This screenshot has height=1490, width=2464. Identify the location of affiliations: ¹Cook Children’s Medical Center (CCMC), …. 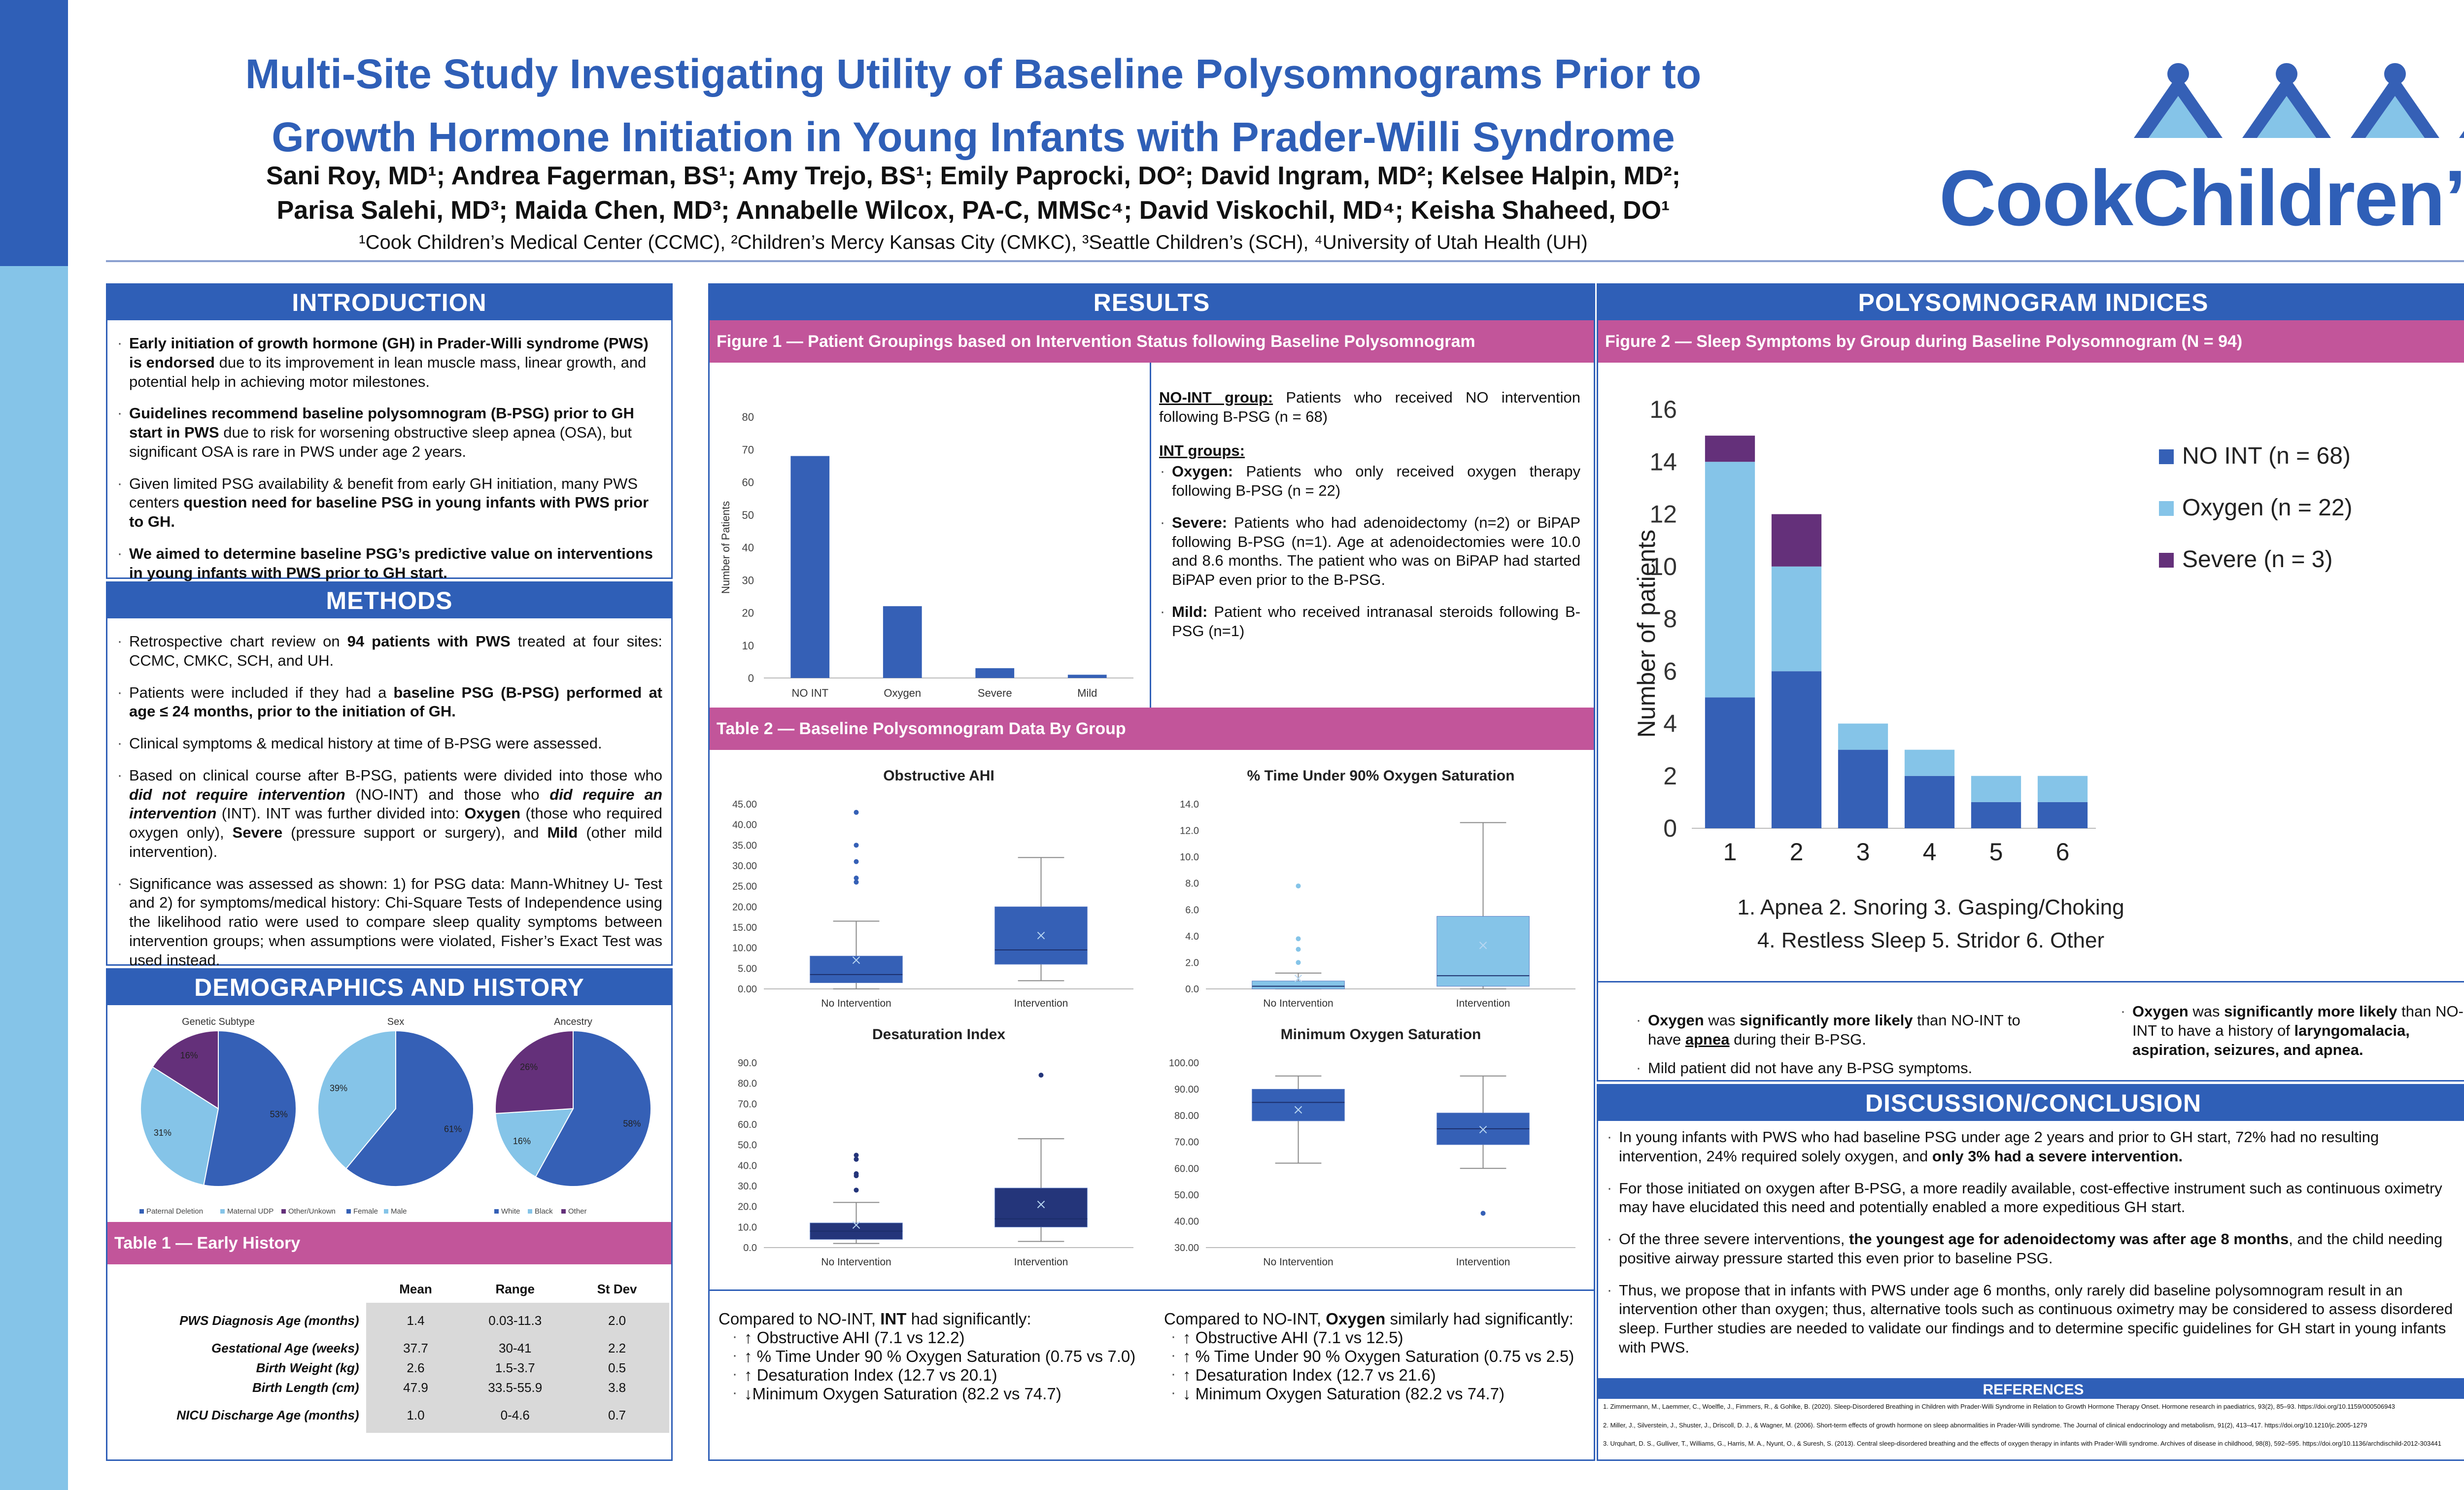
(973, 242).